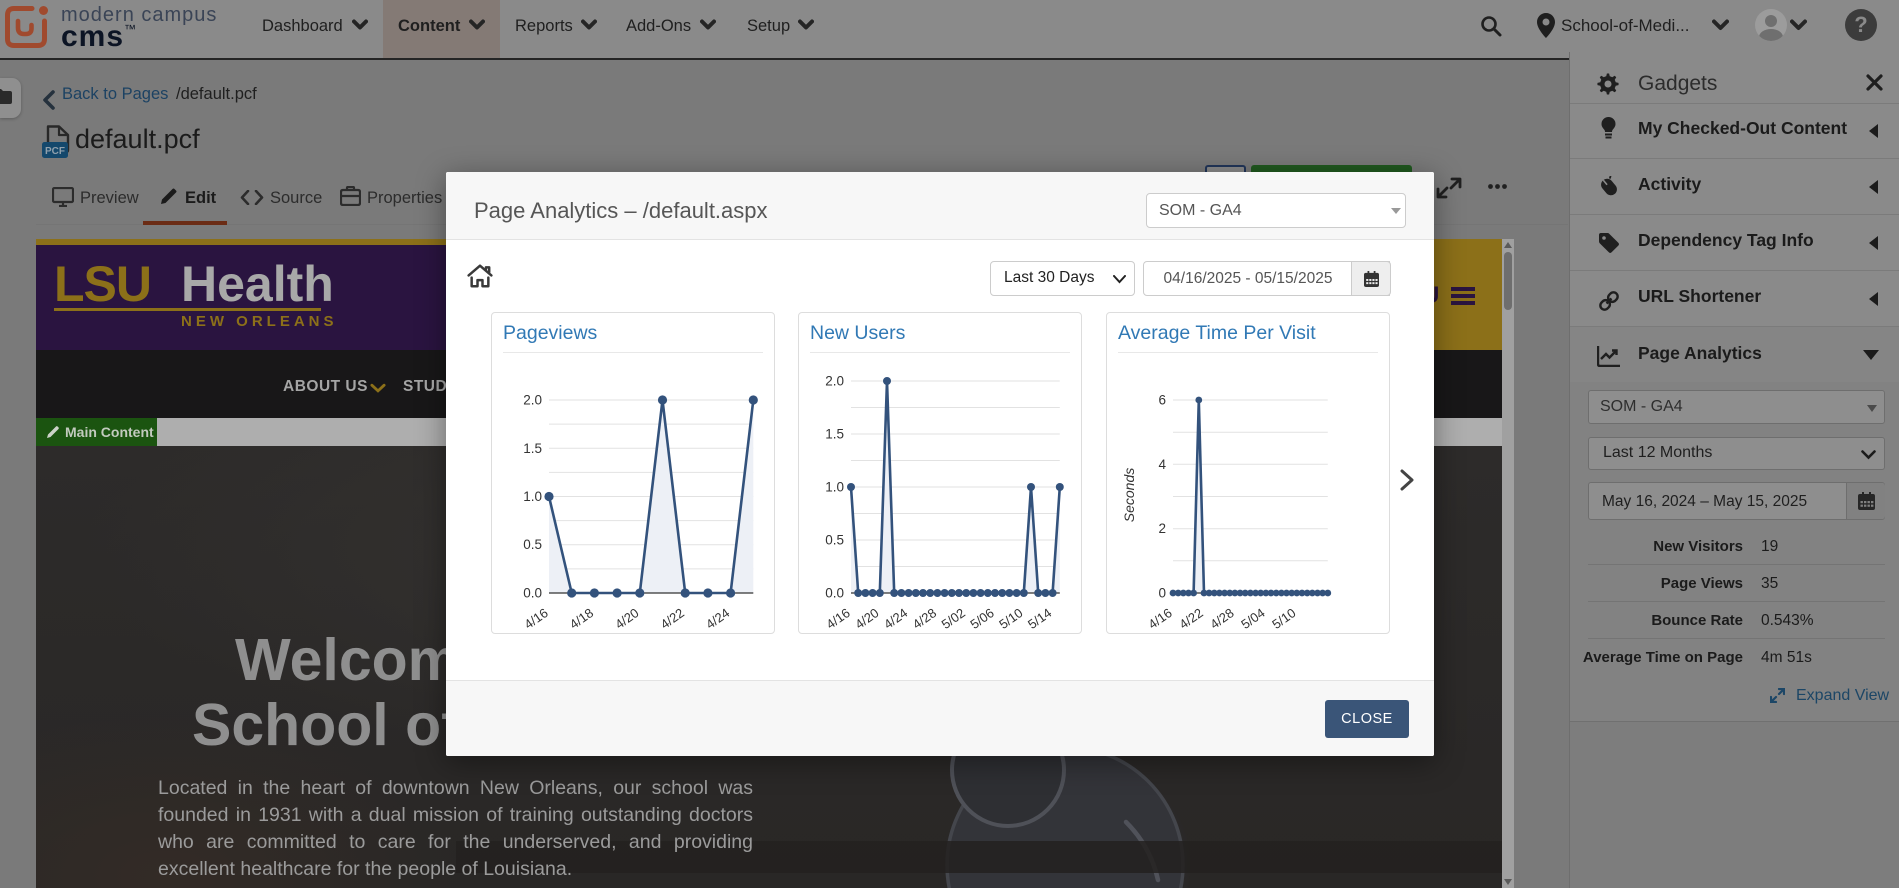 The height and width of the screenshot is (888, 1899). Describe the element at coordinates (1039, 618) in the screenshot. I see `svg-text: 5/14` at that location.